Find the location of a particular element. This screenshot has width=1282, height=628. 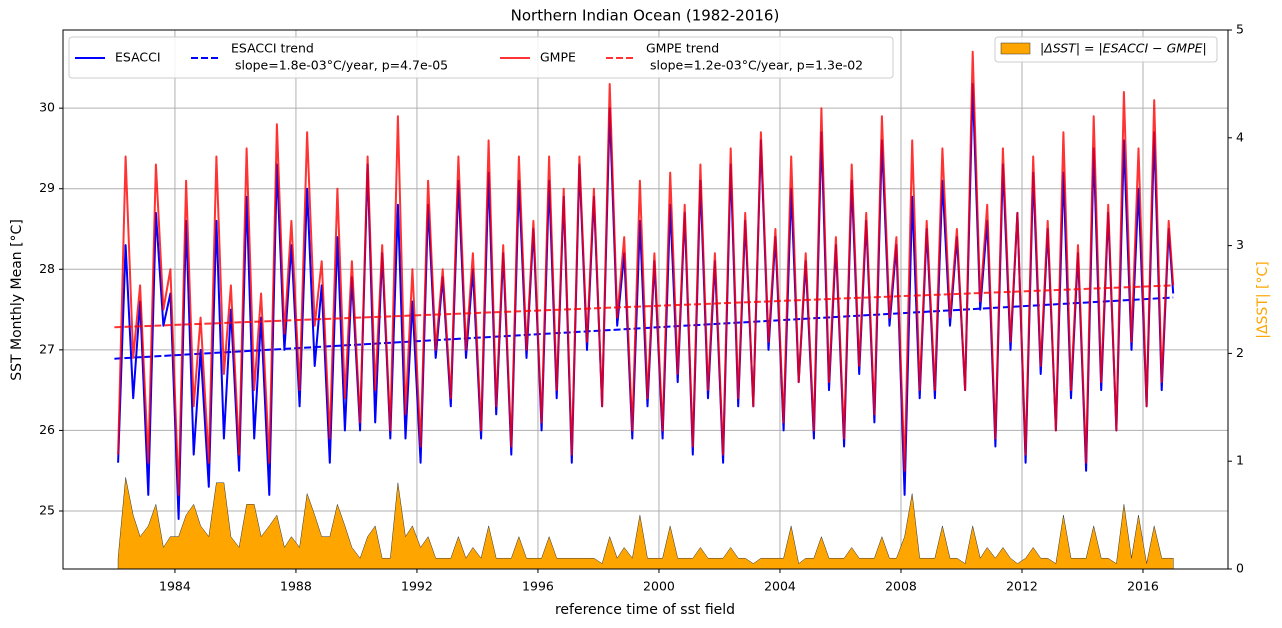

y-tick-label: 27 is located at coordinates (47, 348).